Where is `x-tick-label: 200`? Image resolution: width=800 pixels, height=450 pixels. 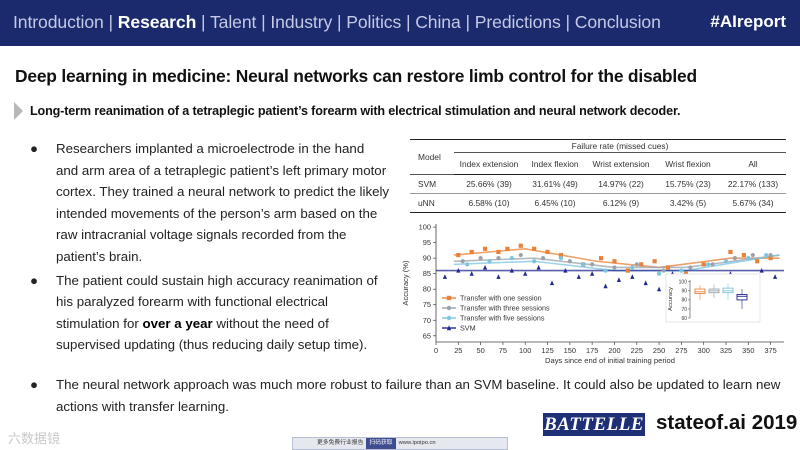 x-tick-label: 200 is located at coordinates (614, 350).